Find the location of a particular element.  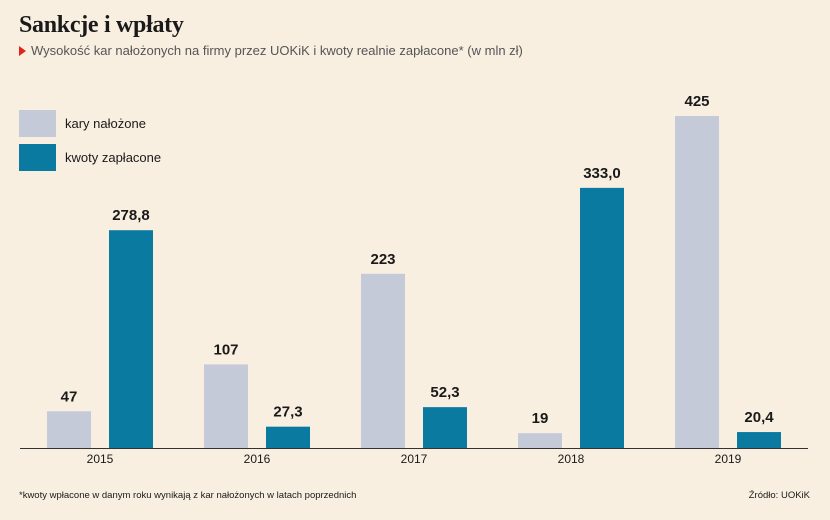

data-label-kary-2019: 425 is located at coordinates (696, 101).